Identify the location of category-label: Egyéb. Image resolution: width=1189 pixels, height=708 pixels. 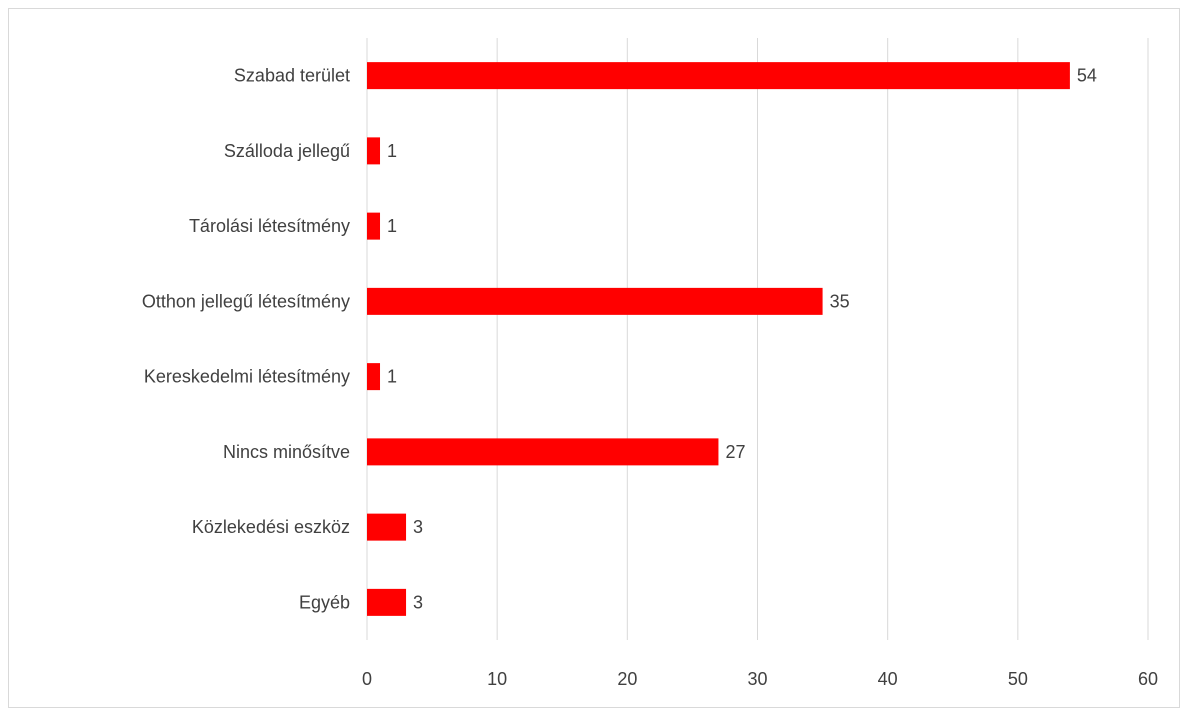
(324, 602).